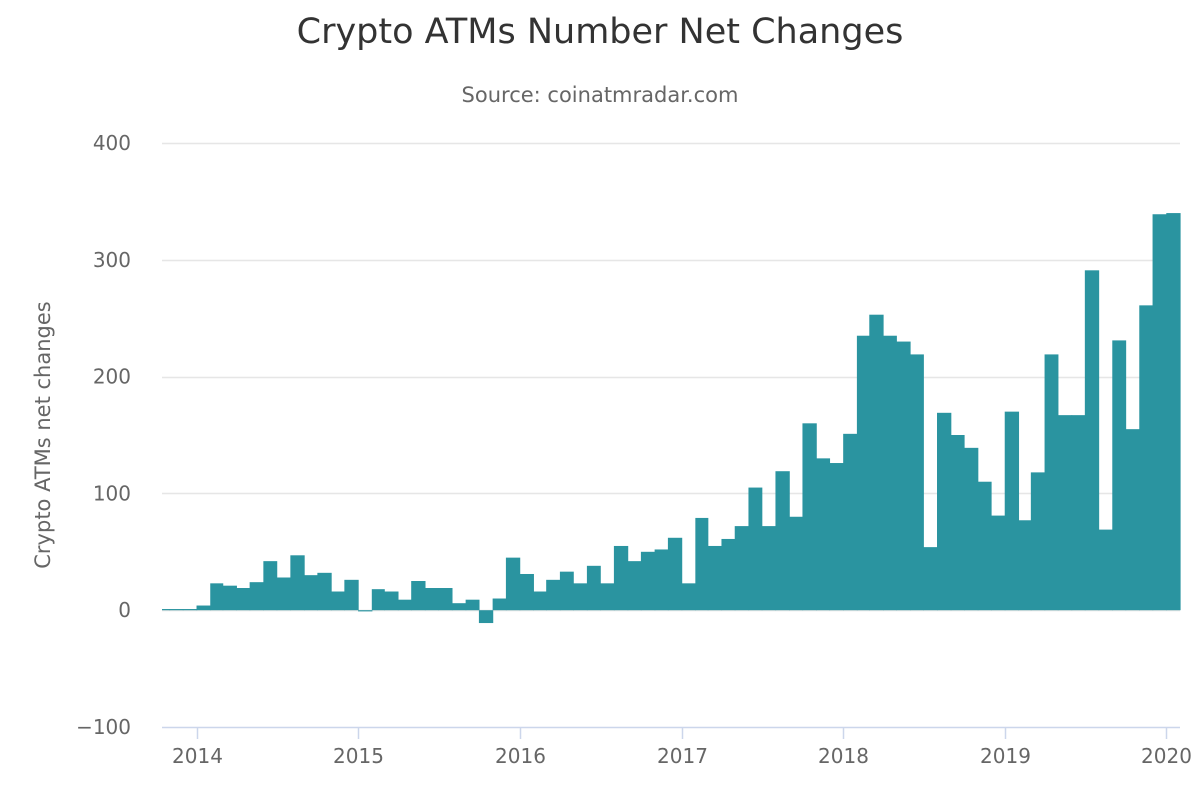 The height and width of the screenshot is (800, 1200). I want to click on x-tick-label: 2018, so click(843, 756).